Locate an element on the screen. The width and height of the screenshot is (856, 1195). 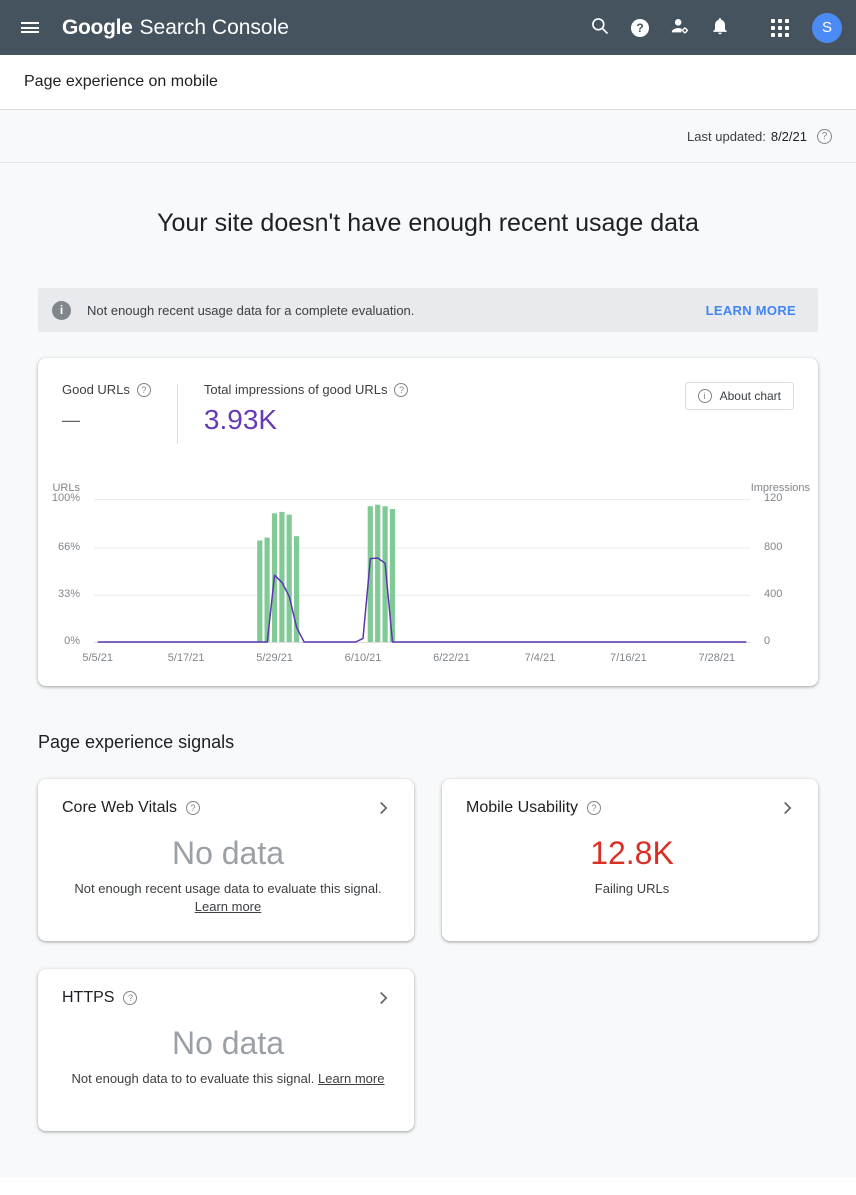
page-title-bar: Page experience on mobile is located at coordinates (428, 82).